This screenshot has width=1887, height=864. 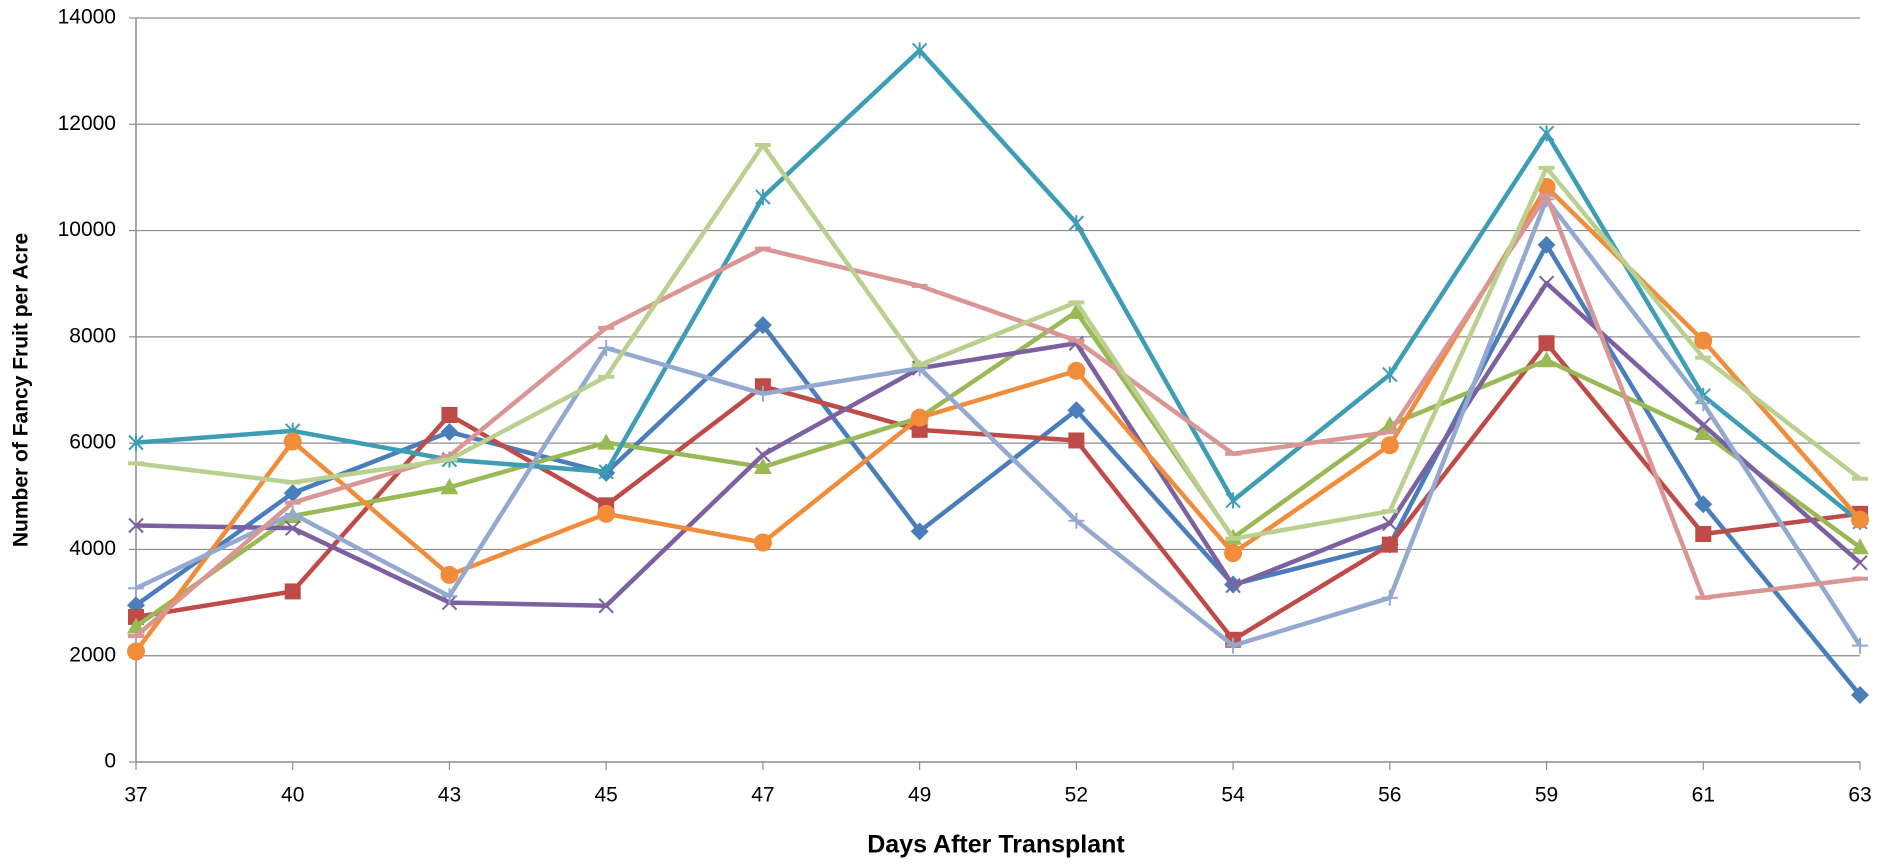 I want to click on y-tick-label: 14000, so click(x=87, y=17).